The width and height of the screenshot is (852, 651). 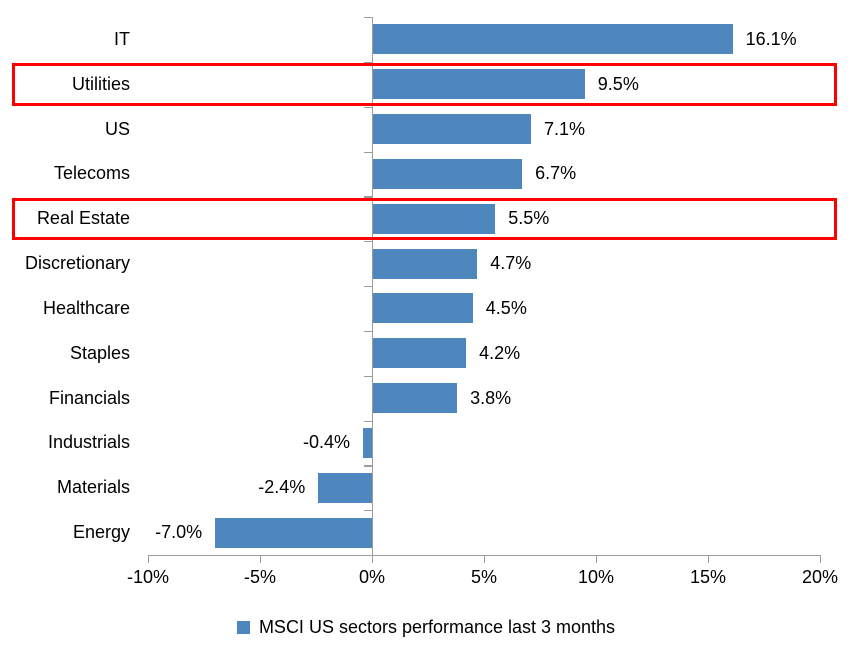 What do you see at coordinates (100, 83) in the screenshot?
I see `category-label-utilities: Utilities` at bounding box center [100, 83].